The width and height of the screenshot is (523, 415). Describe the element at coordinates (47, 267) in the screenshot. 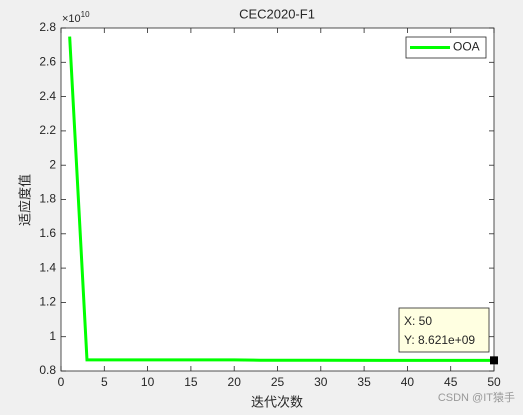

I see `y-tick-label: 1.4` at that location.